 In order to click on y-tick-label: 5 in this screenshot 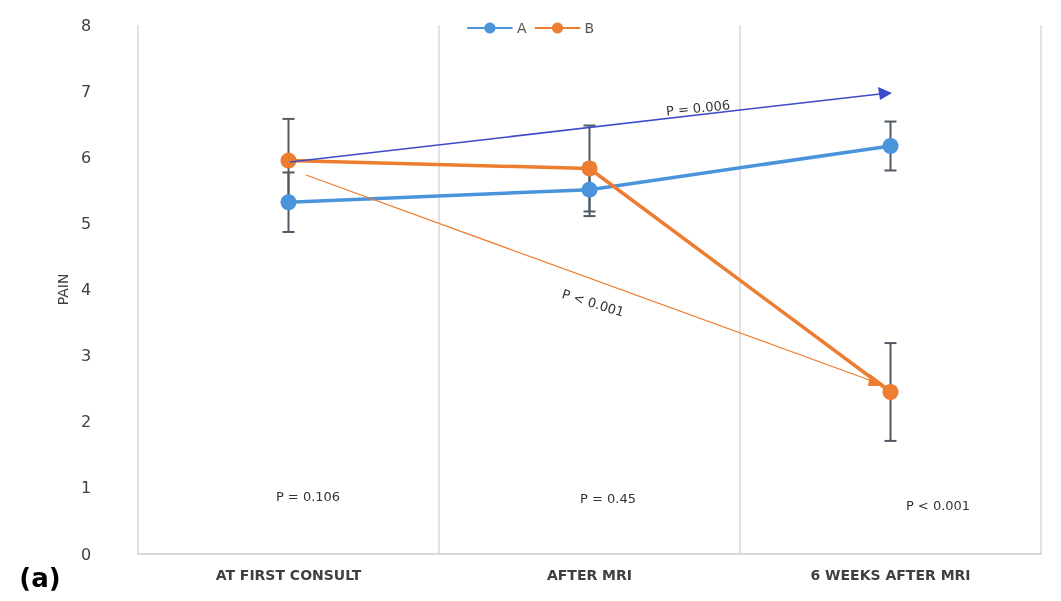, I will do `click(86, 223)`.